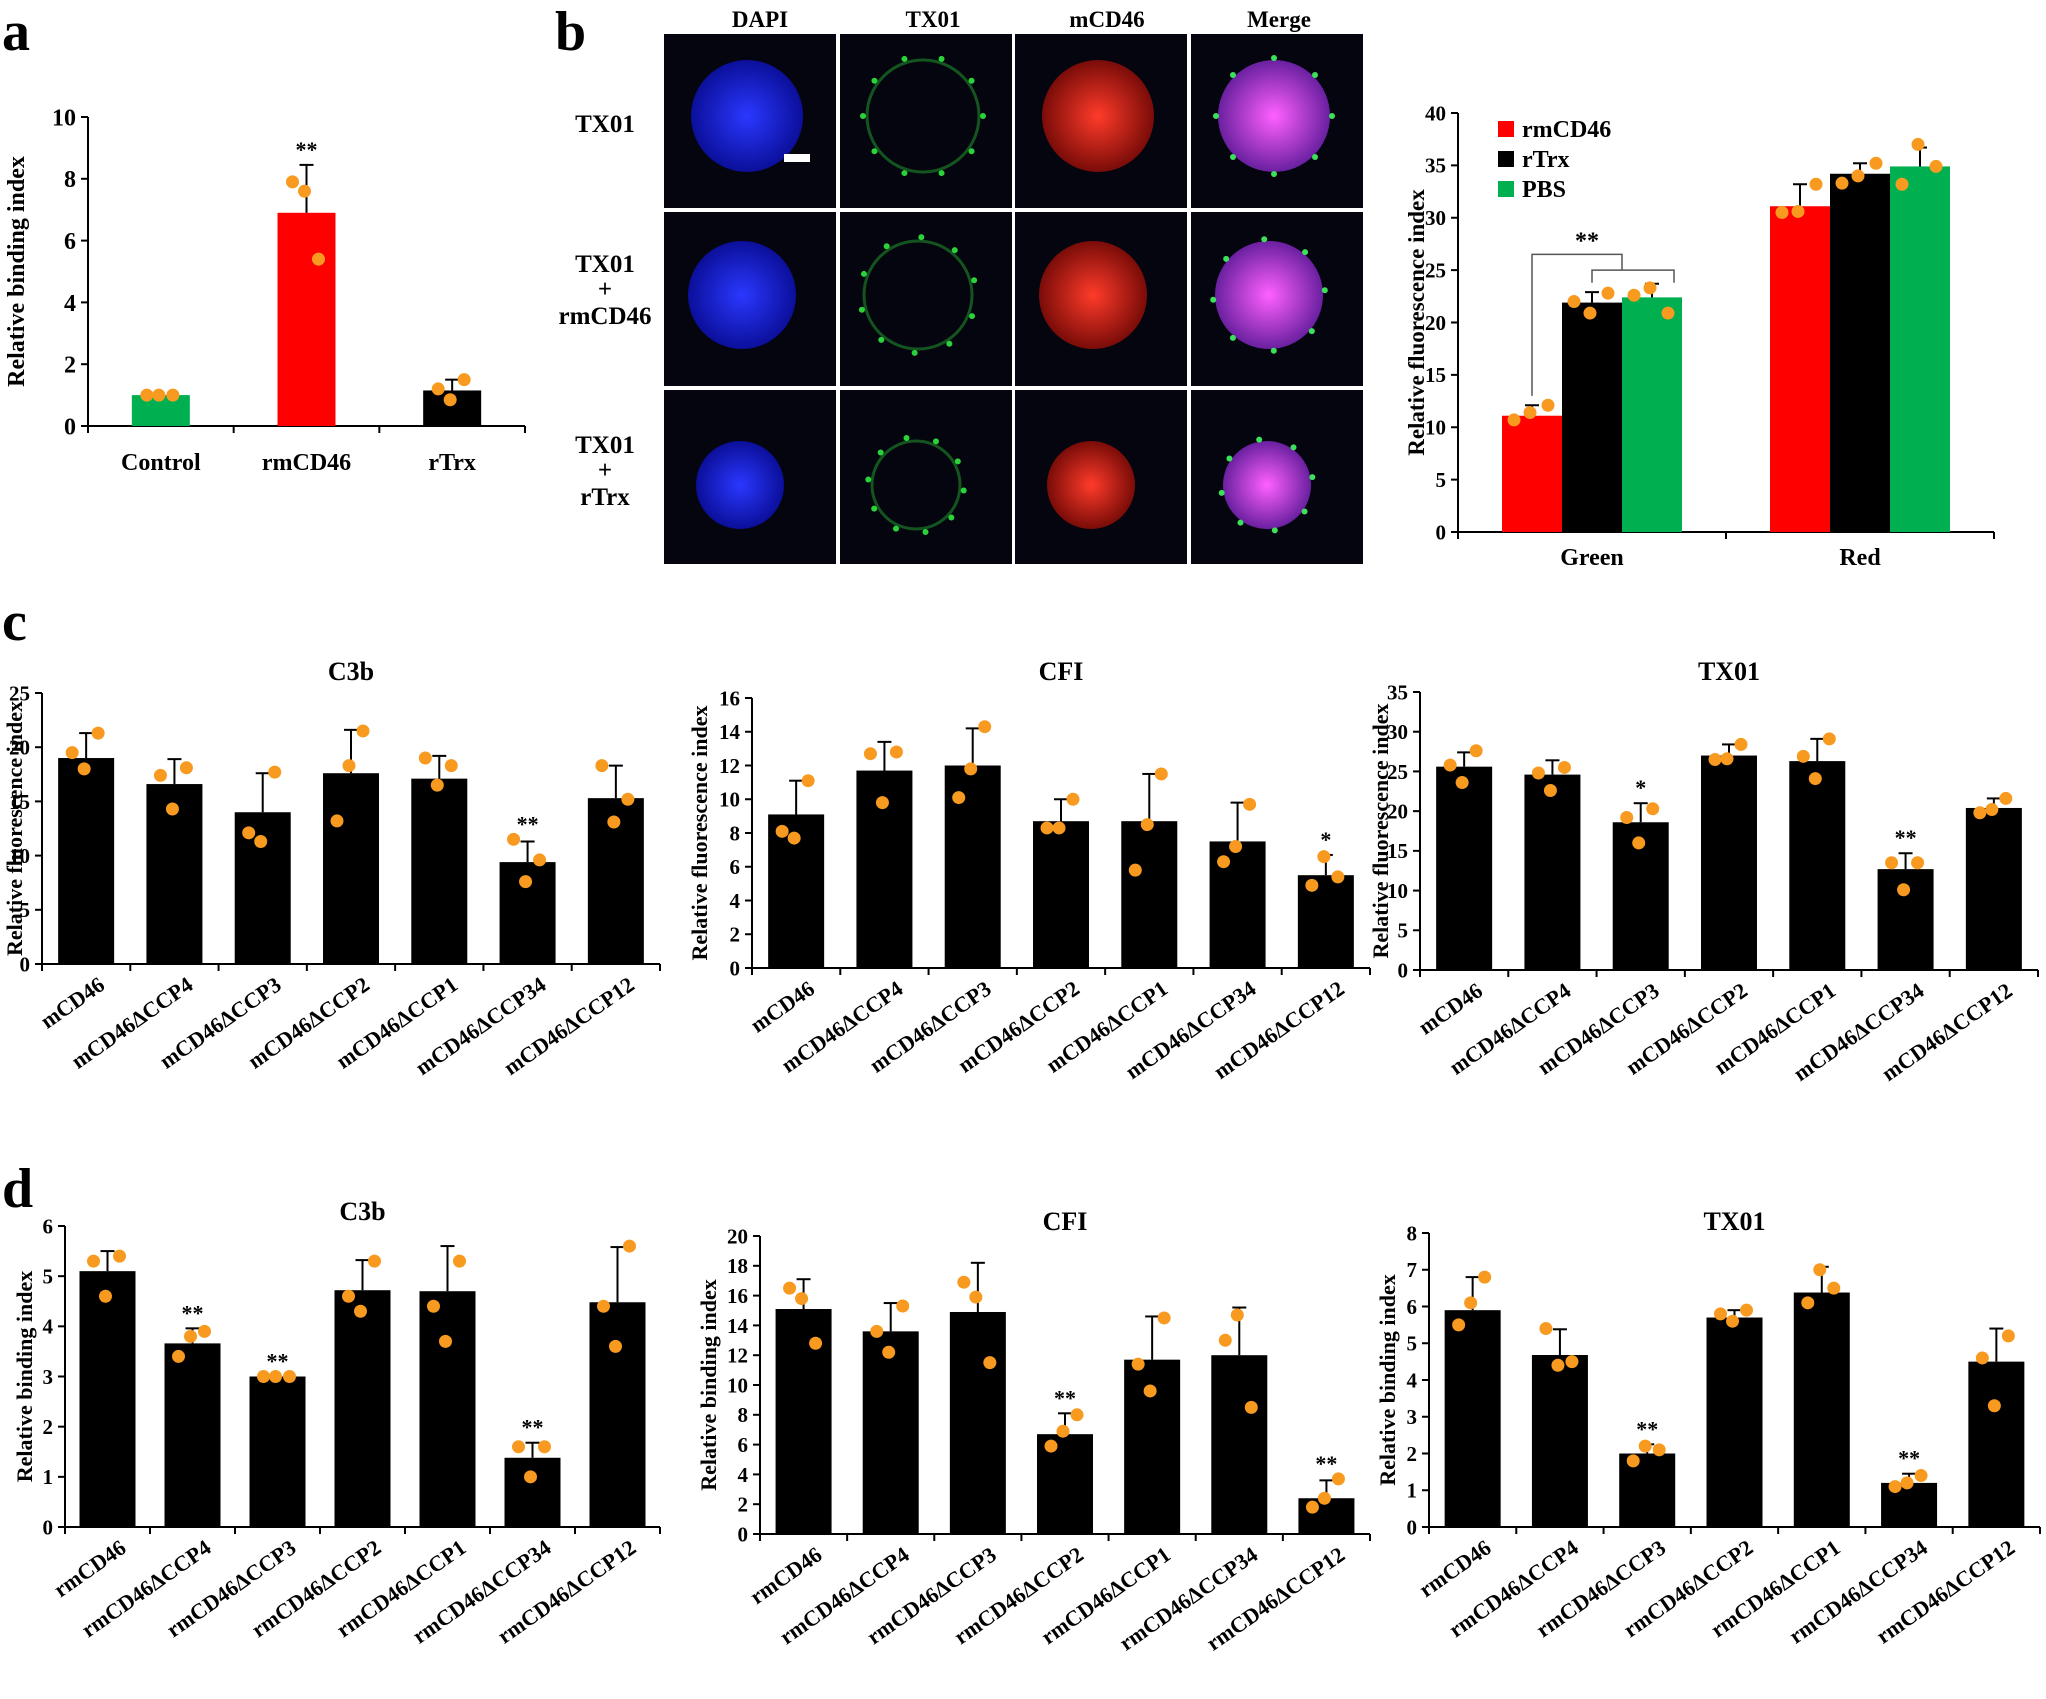 The height and width of the screenshot is (1699, 2046). I want to click on y-tick-label: 25, so click(19, 693).